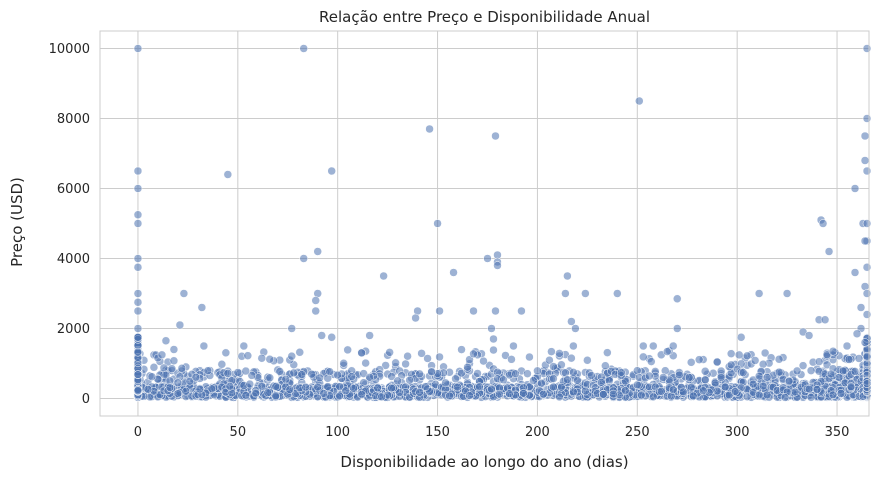  What do you see at coordinates (737, 432) in the screenshot?
I see `x-tick-label: 300` at bounding box center [737, 432].